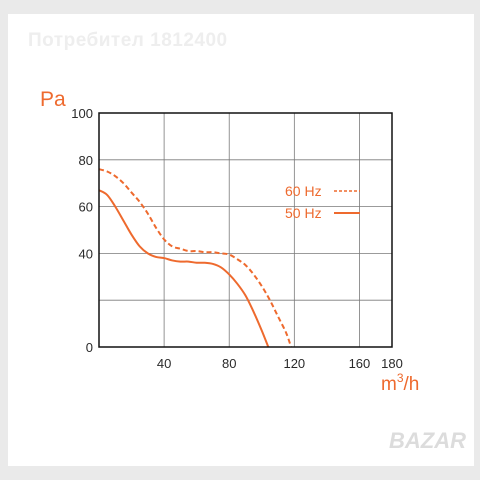 The image size is (480, 480). I want to click on x-axis-label-tail: /h, so click(412, 384).